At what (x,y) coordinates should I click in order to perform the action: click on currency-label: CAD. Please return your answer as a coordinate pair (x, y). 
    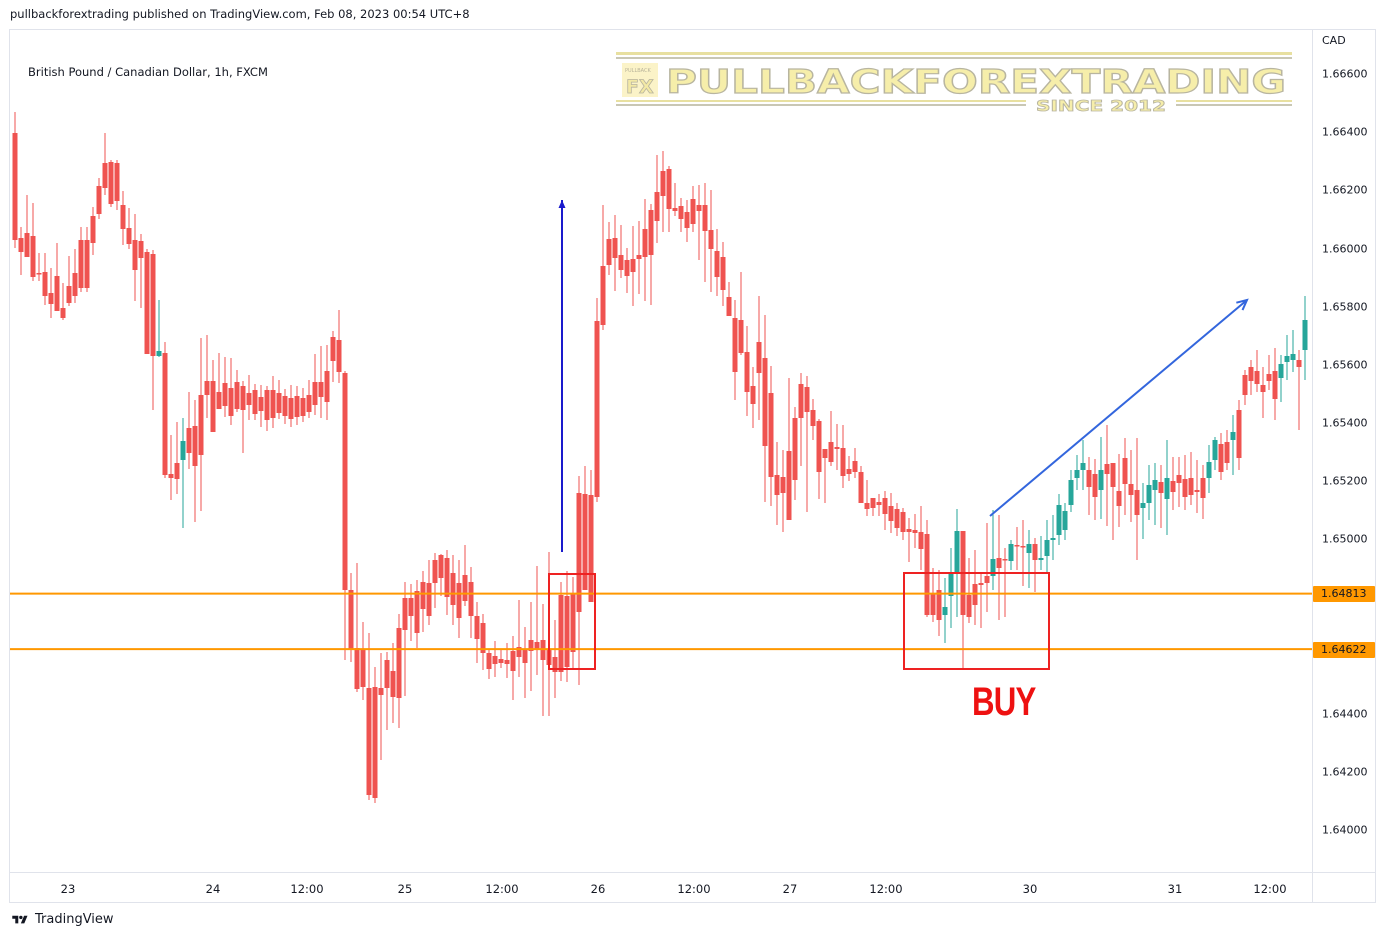
    Looking at the image, I should click on (1334, 40).